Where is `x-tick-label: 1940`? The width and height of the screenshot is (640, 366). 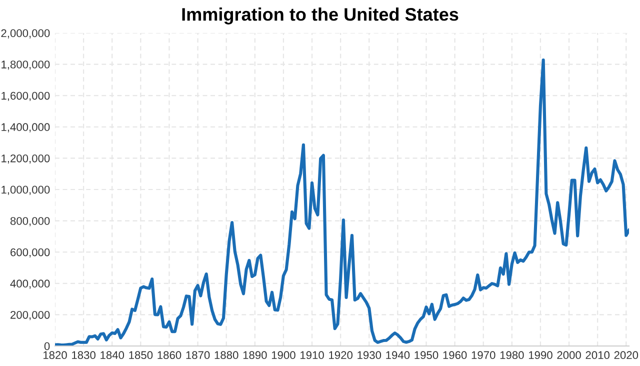 x-tick-label: 1940 is located at coordinates (398, 355).